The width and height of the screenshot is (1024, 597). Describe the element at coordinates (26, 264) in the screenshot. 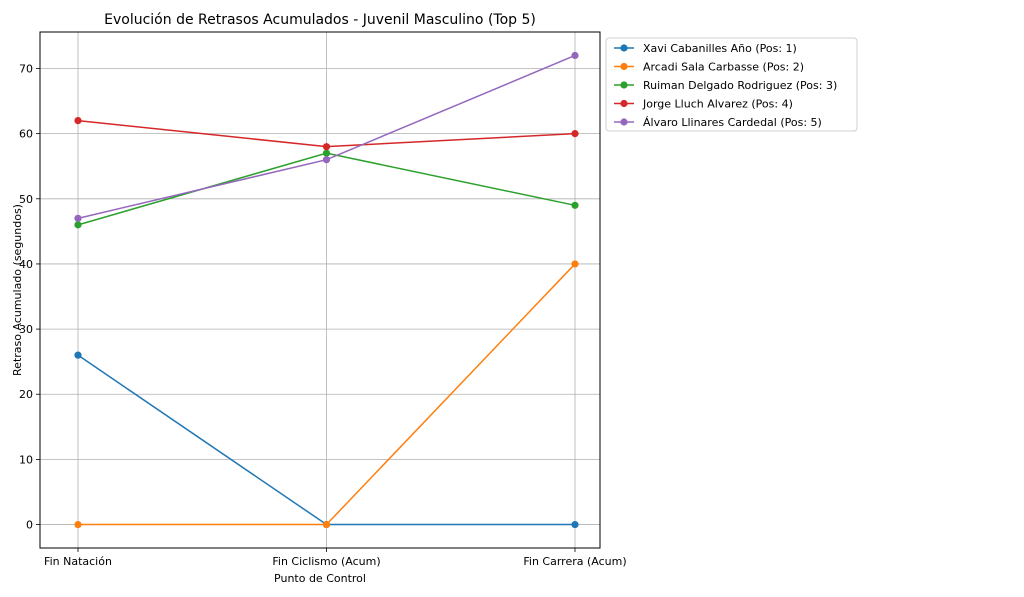

I see `y-tick-label: 40` at that location.